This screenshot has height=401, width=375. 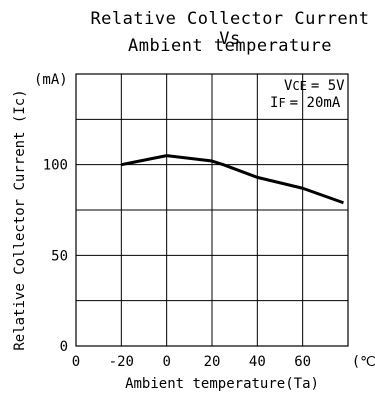 What do you see at coordinates (257, 362) in the screenshot?
I see `x-tick-label: 40` at bounding box center [257, 362].